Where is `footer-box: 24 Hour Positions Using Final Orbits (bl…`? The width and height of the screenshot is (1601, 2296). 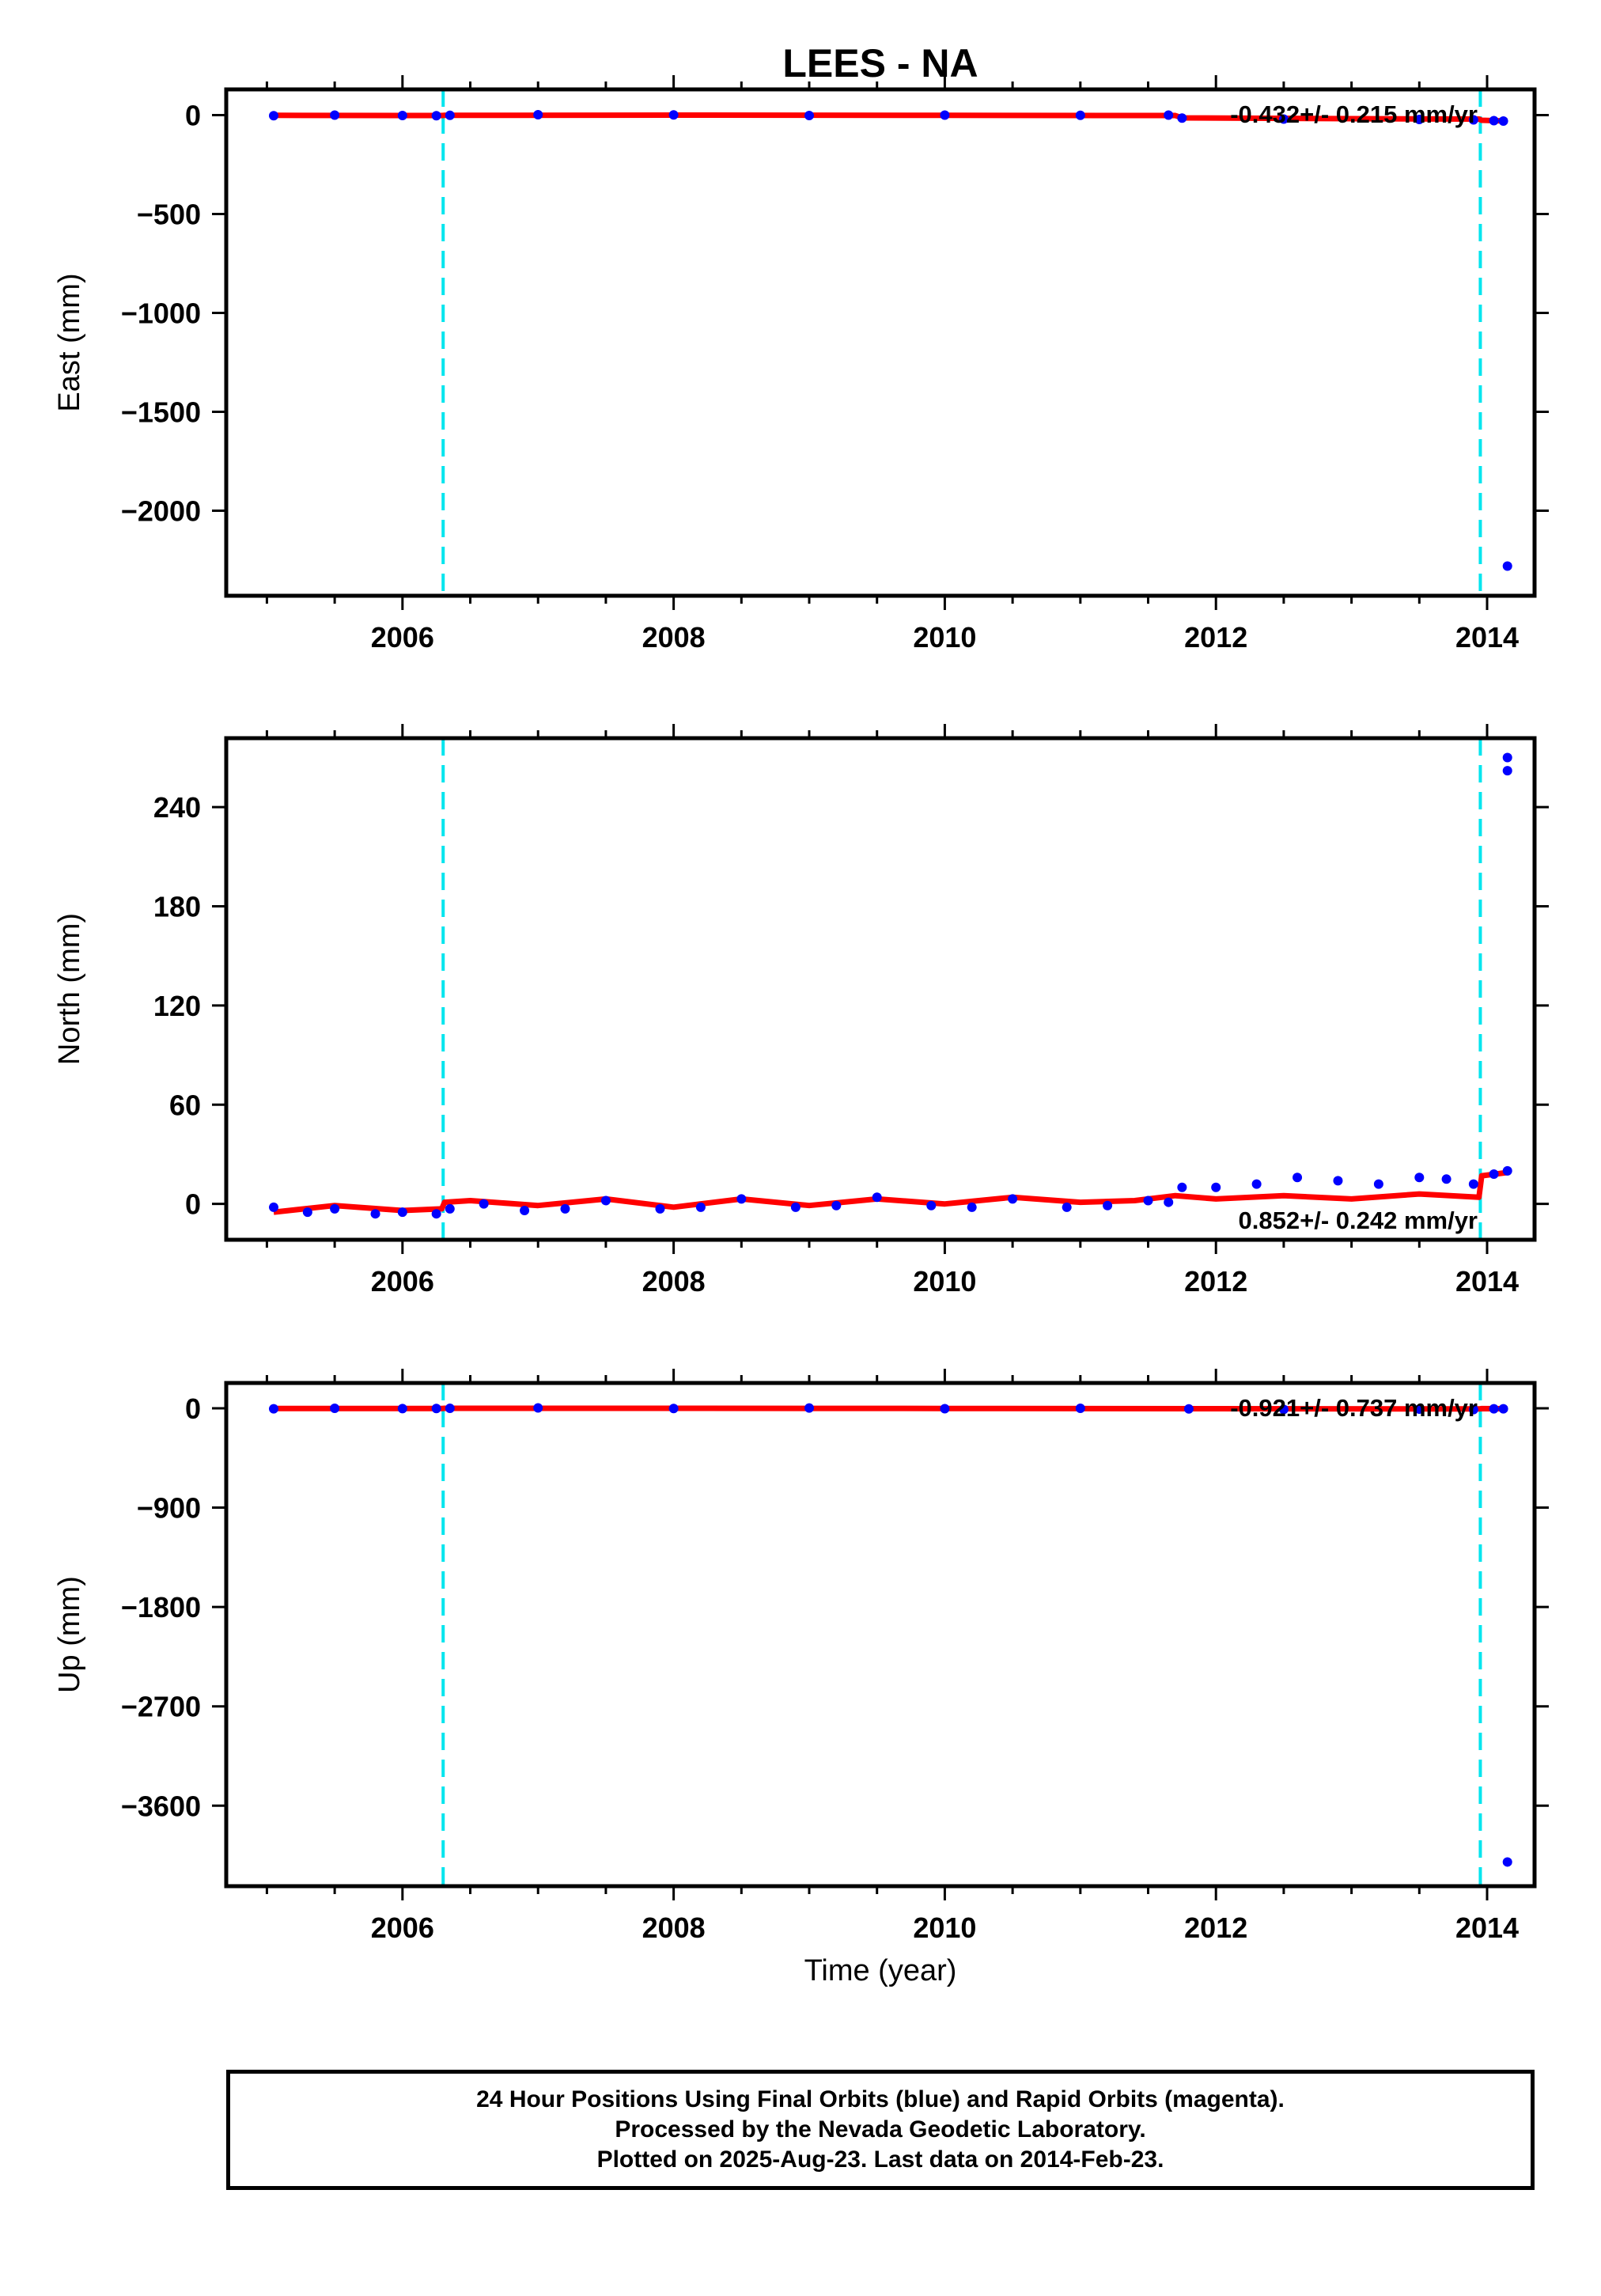 footer-box: 24 Hour Positions Using Final Orbits (bl… is located at coordinates (881, 2130).